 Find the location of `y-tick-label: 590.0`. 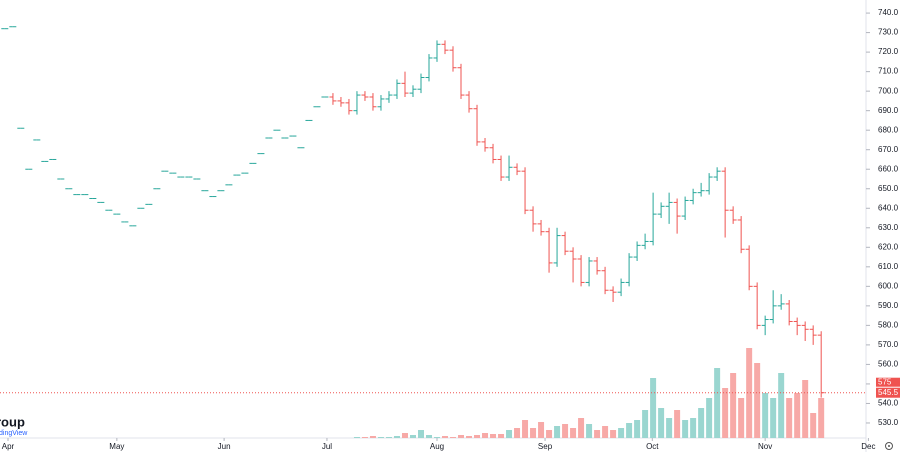

y-tick-label: 590.0 is located at coordinates (888, 305).